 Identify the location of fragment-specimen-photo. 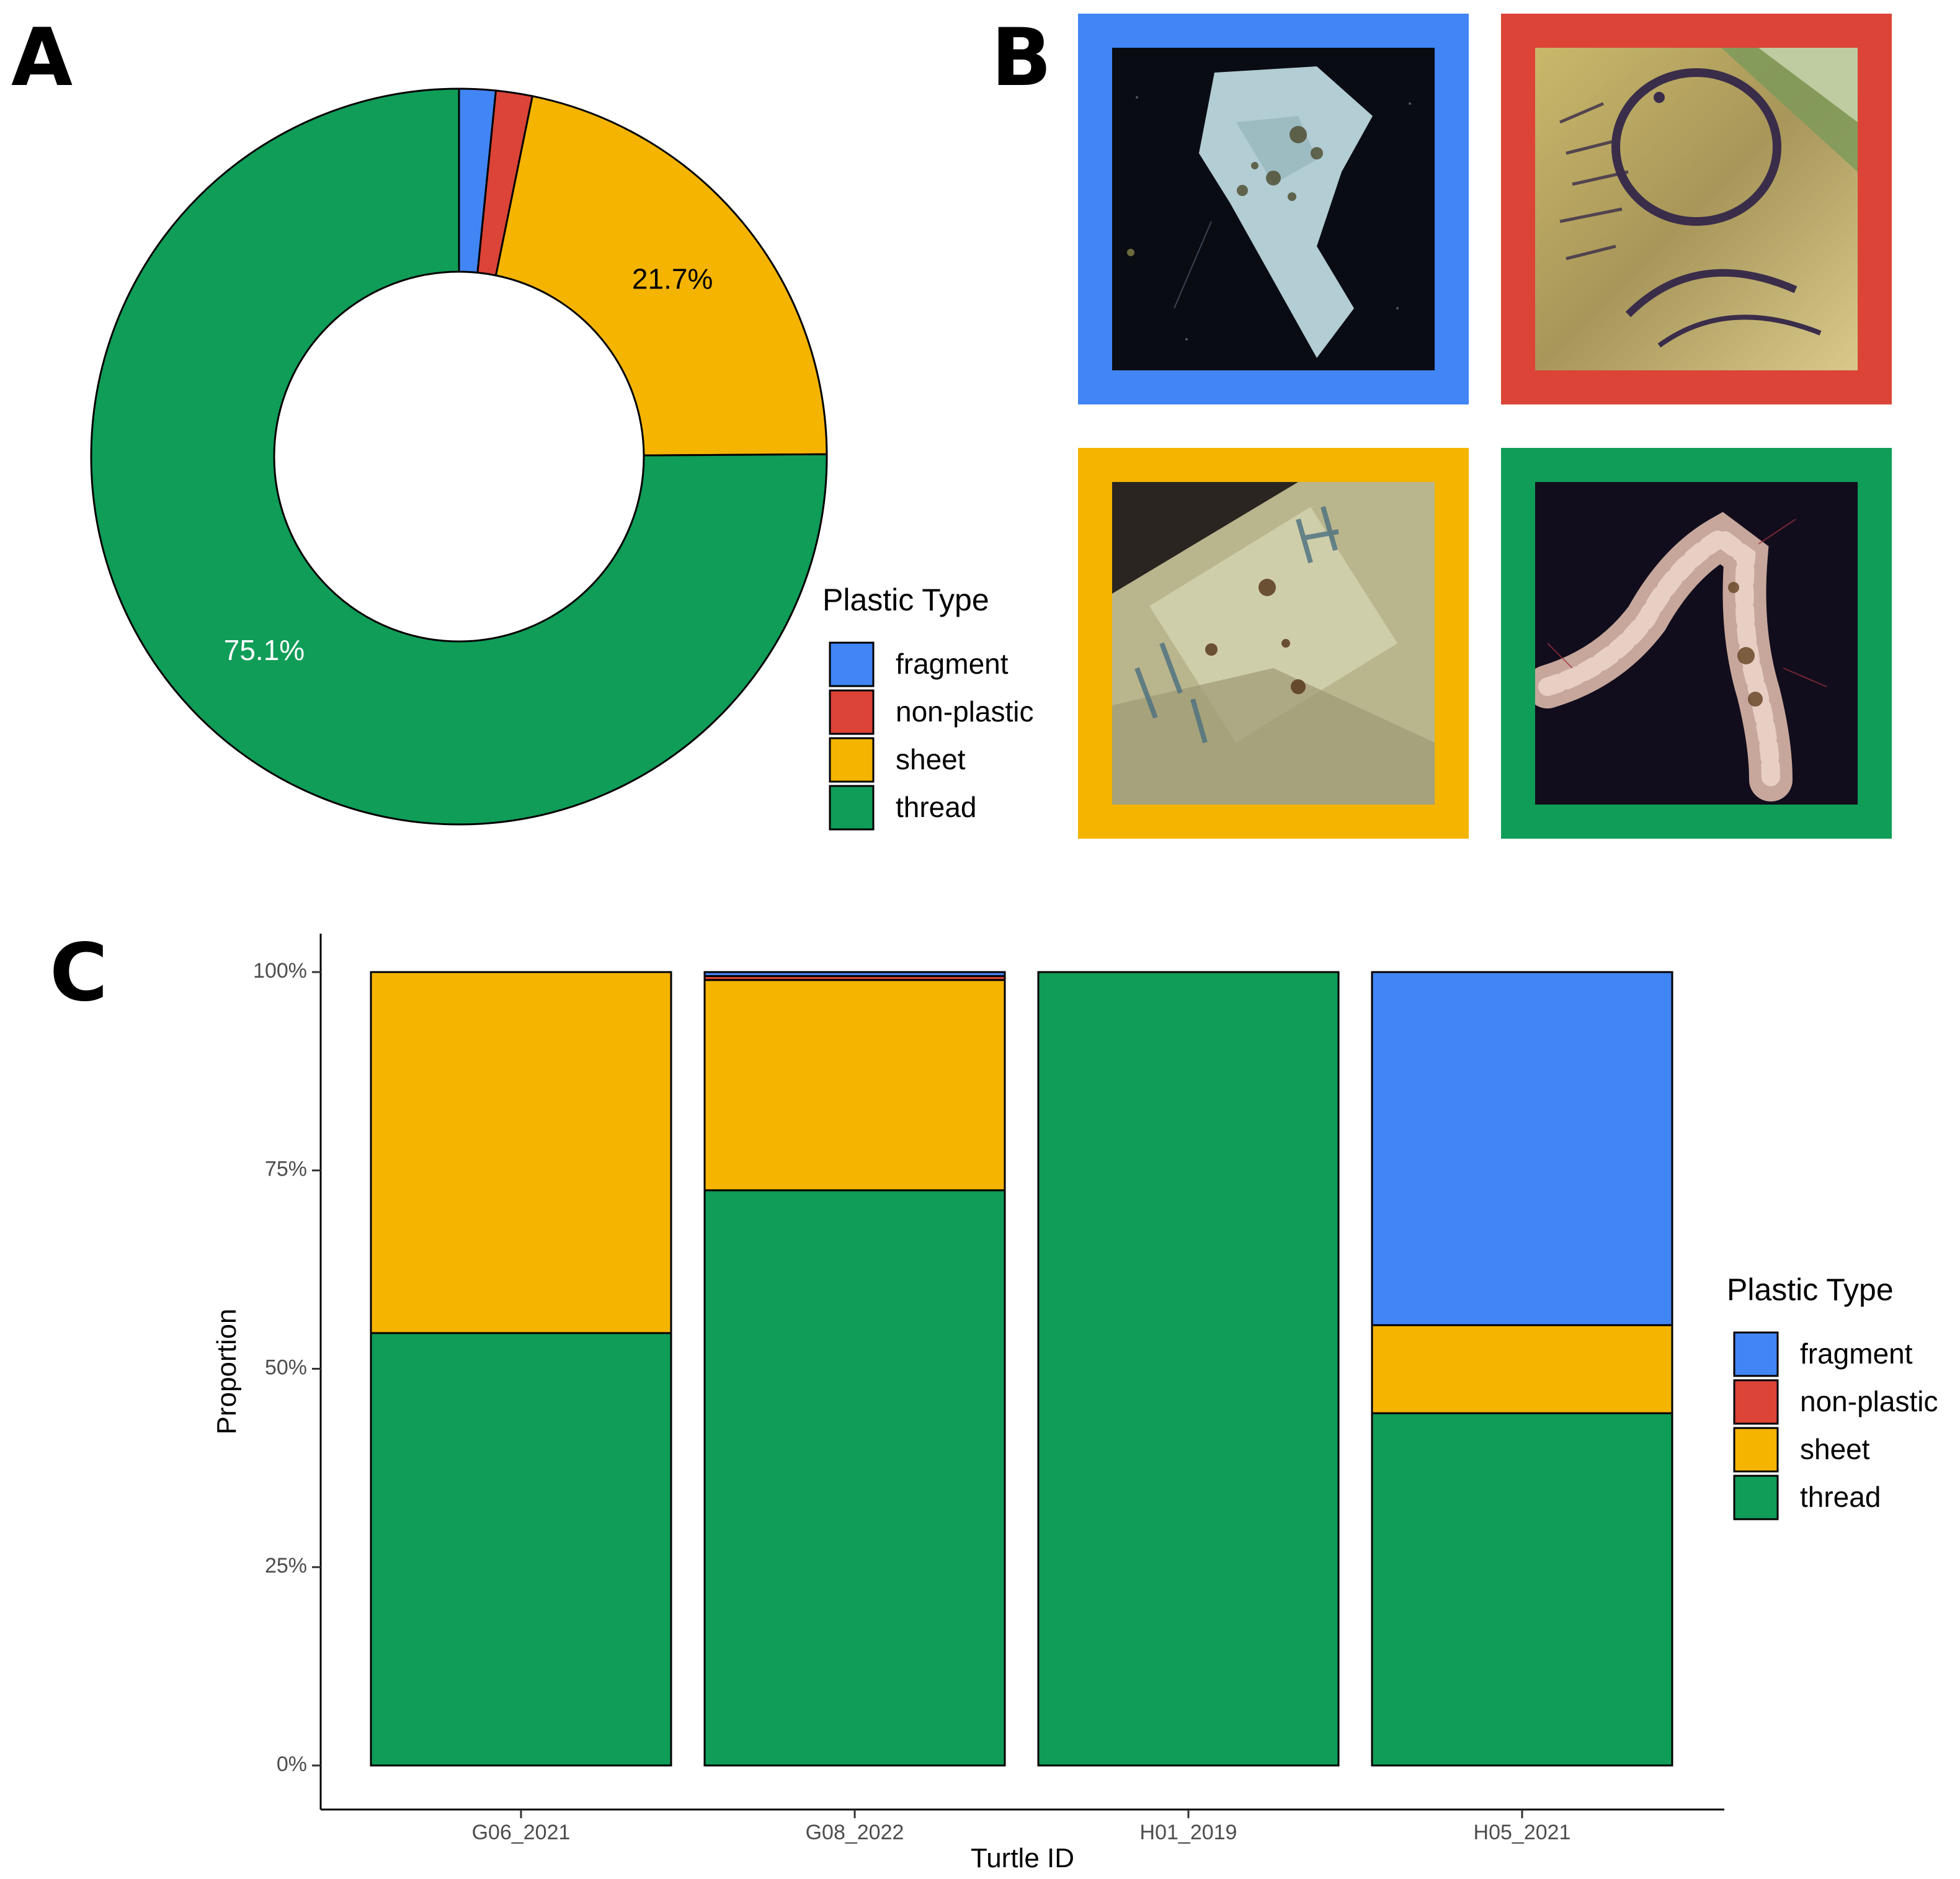
(1273, 209).